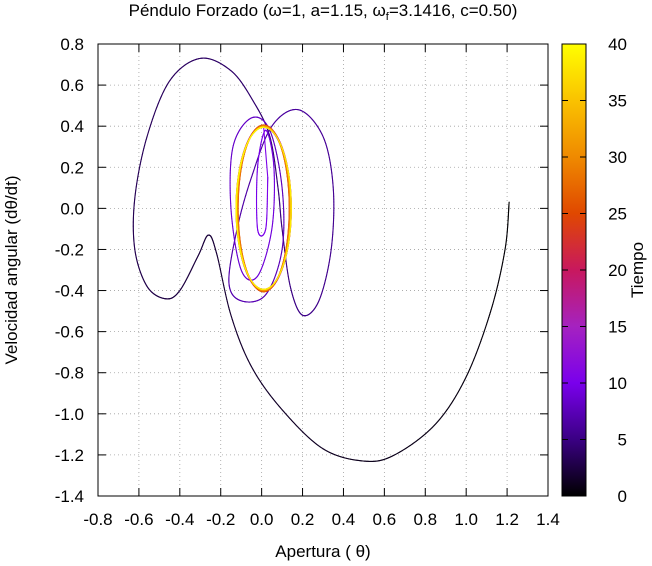  Describe the element at coordinates (594, 270) in the screenshot. I see `colorbar-ticks: 0 5 10 15 20 25 30 35 40` at that location.